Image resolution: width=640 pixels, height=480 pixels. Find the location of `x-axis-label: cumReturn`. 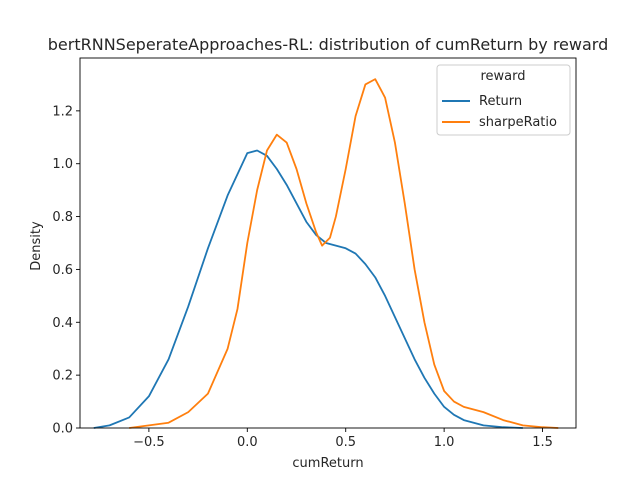

x-axis-label: cumReturn is located at coordinates (327, 463).